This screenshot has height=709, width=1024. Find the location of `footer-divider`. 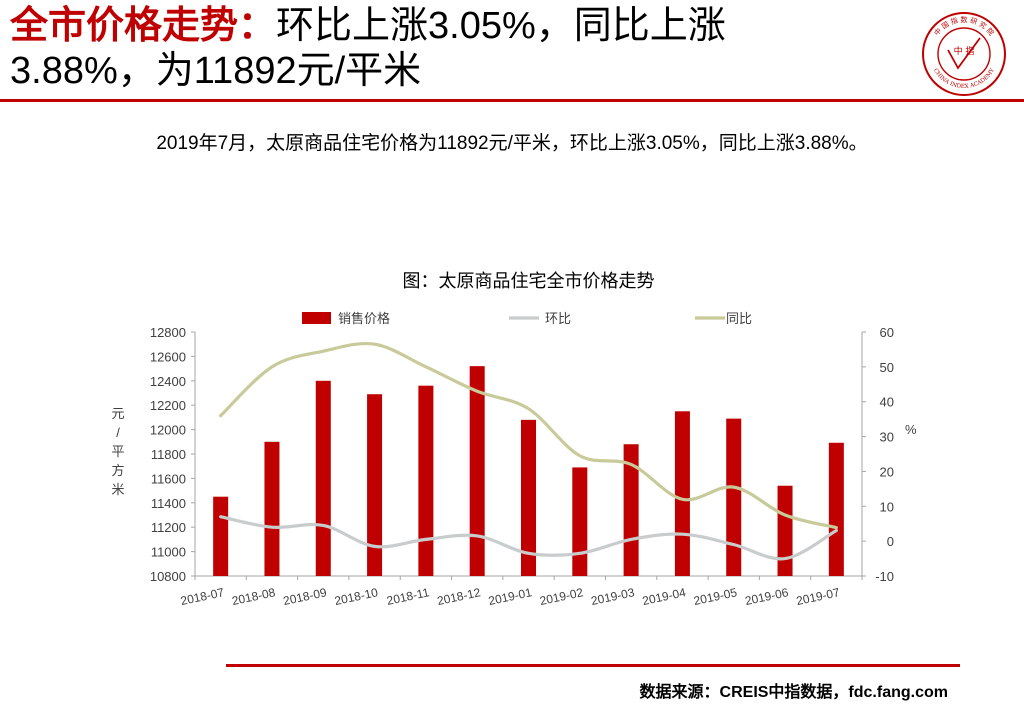

footer-divider is located at coordinates (593, 665).